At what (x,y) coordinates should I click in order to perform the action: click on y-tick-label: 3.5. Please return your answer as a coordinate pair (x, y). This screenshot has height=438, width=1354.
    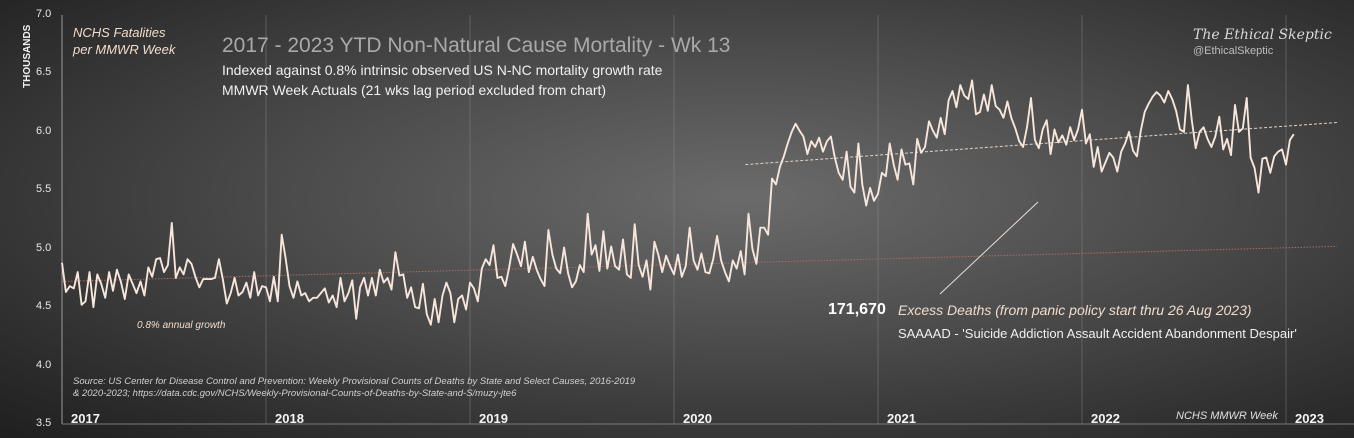
    Looking at the image, I should click on (44, 423).